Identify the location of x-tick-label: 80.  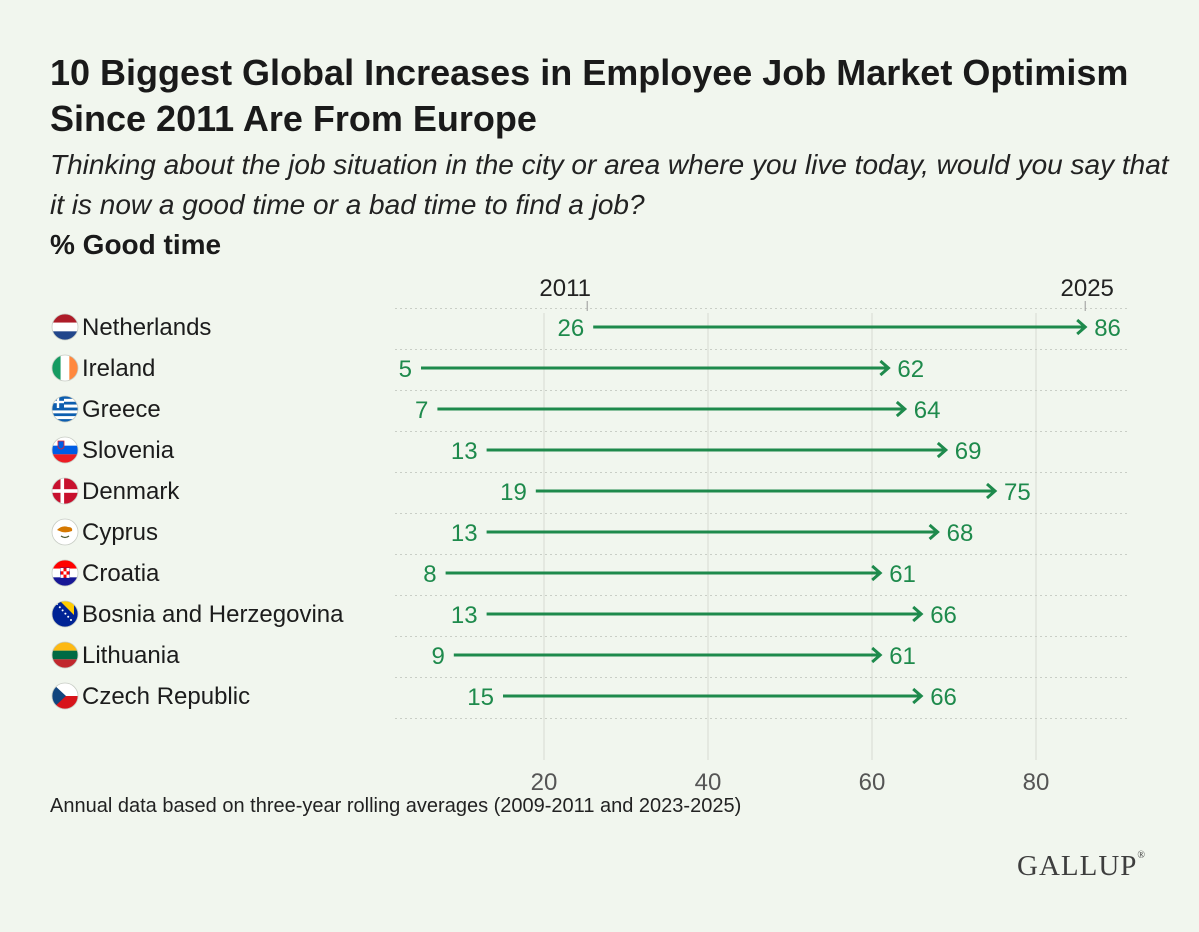
(1036, 782).